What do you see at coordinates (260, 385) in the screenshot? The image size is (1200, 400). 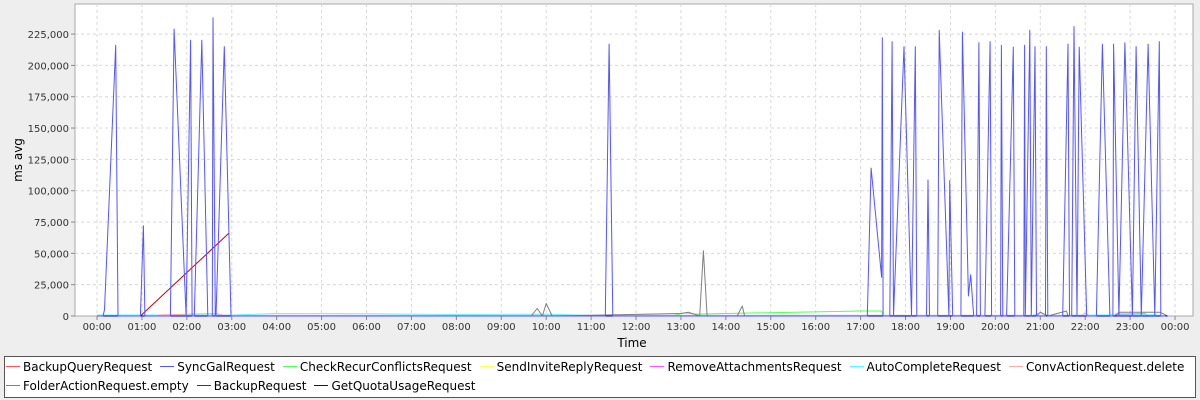 I see `legend-label: BackupRequest` at bounding box center [260, 385].